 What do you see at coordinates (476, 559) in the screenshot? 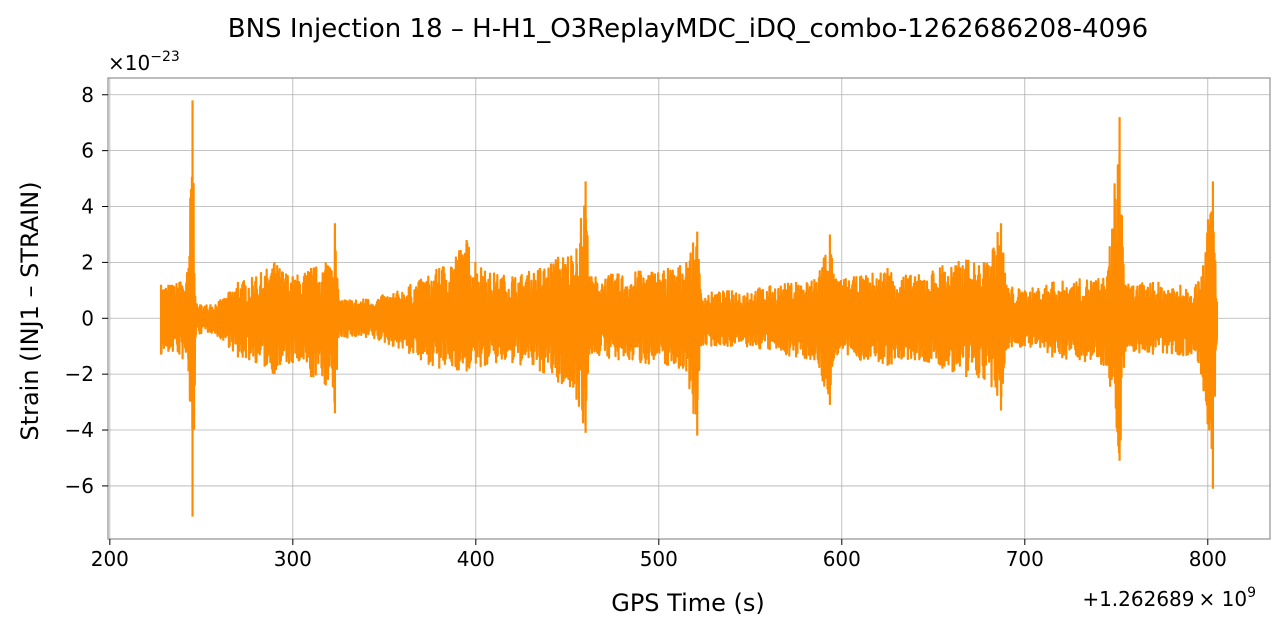
I see `x-tick-label: 400` at bounding box center [476, 559].